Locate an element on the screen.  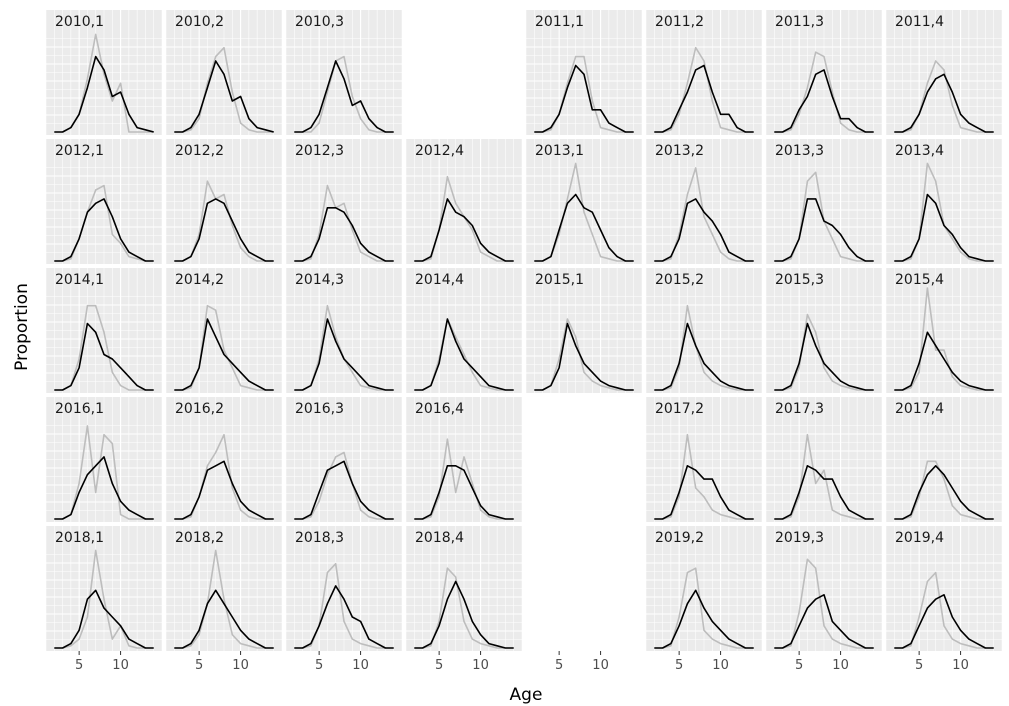
facet-label: 2012,3 is located at coordinates (319, 151).